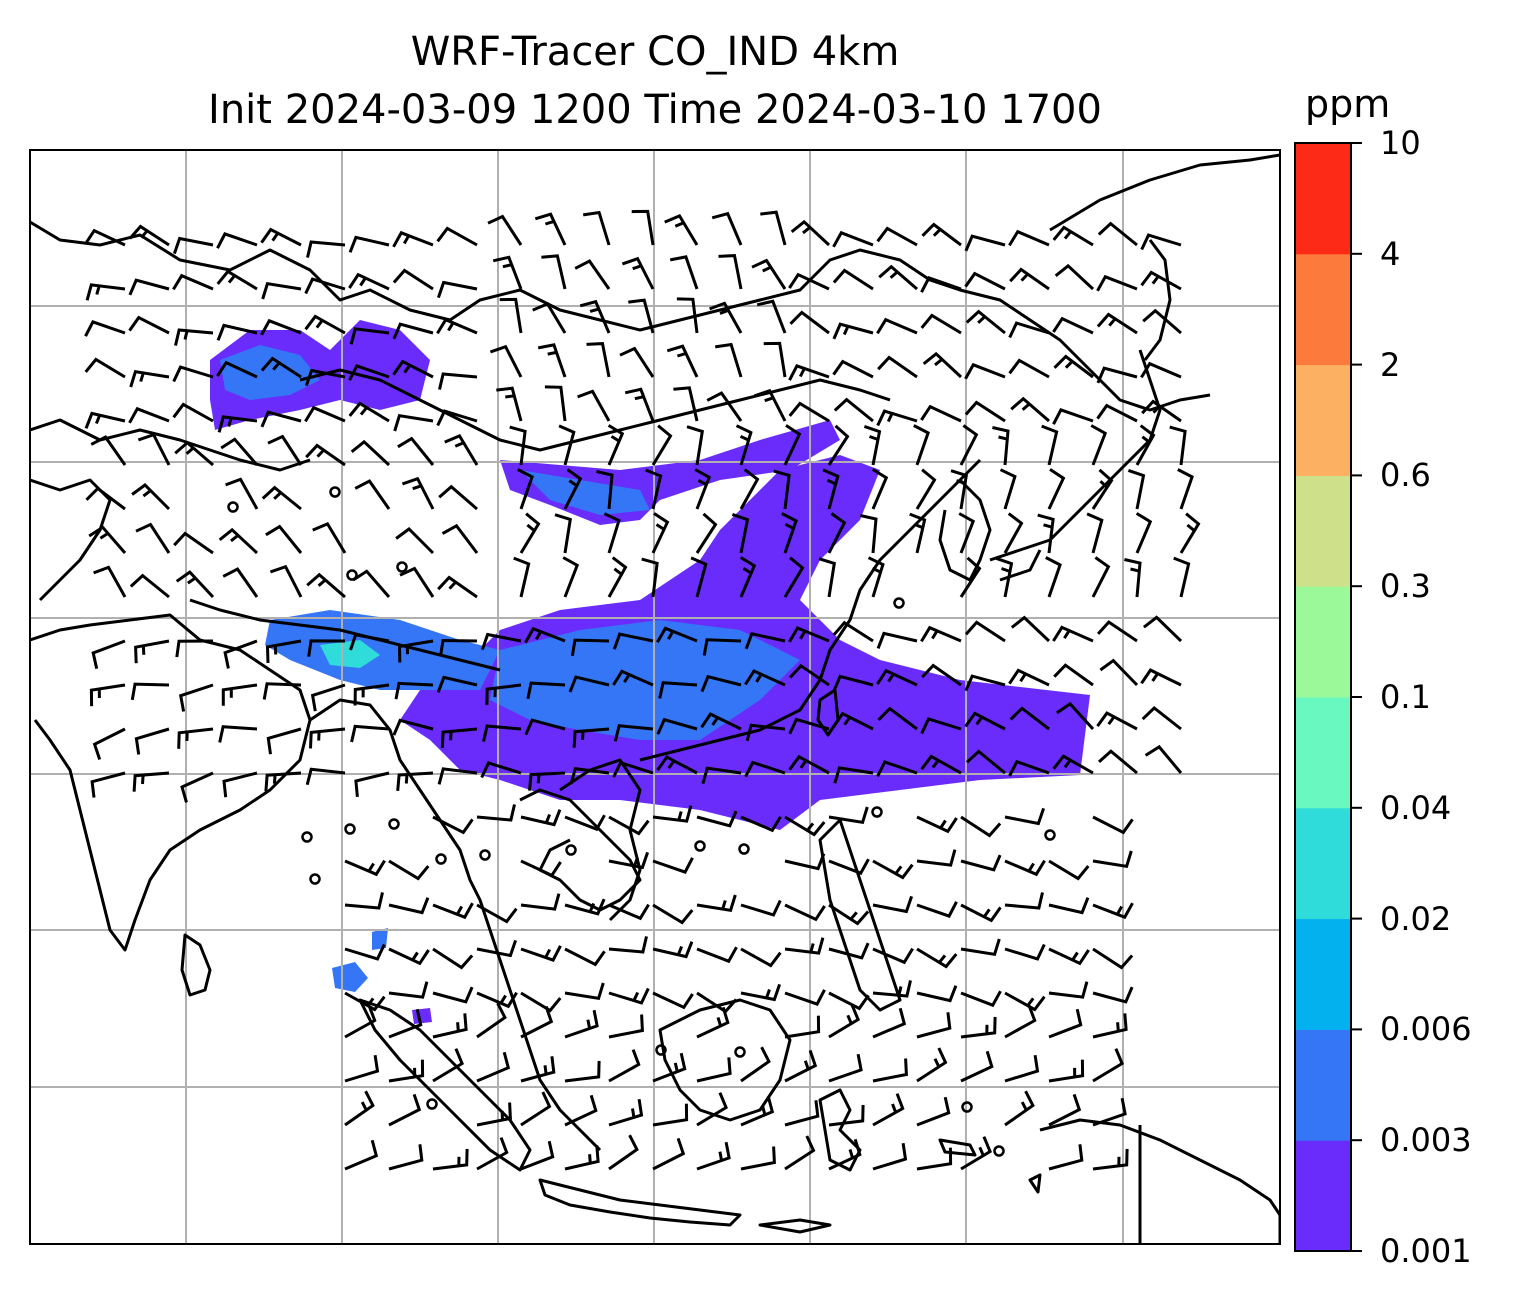  I want to click on coastline-china, so click(810, 610).